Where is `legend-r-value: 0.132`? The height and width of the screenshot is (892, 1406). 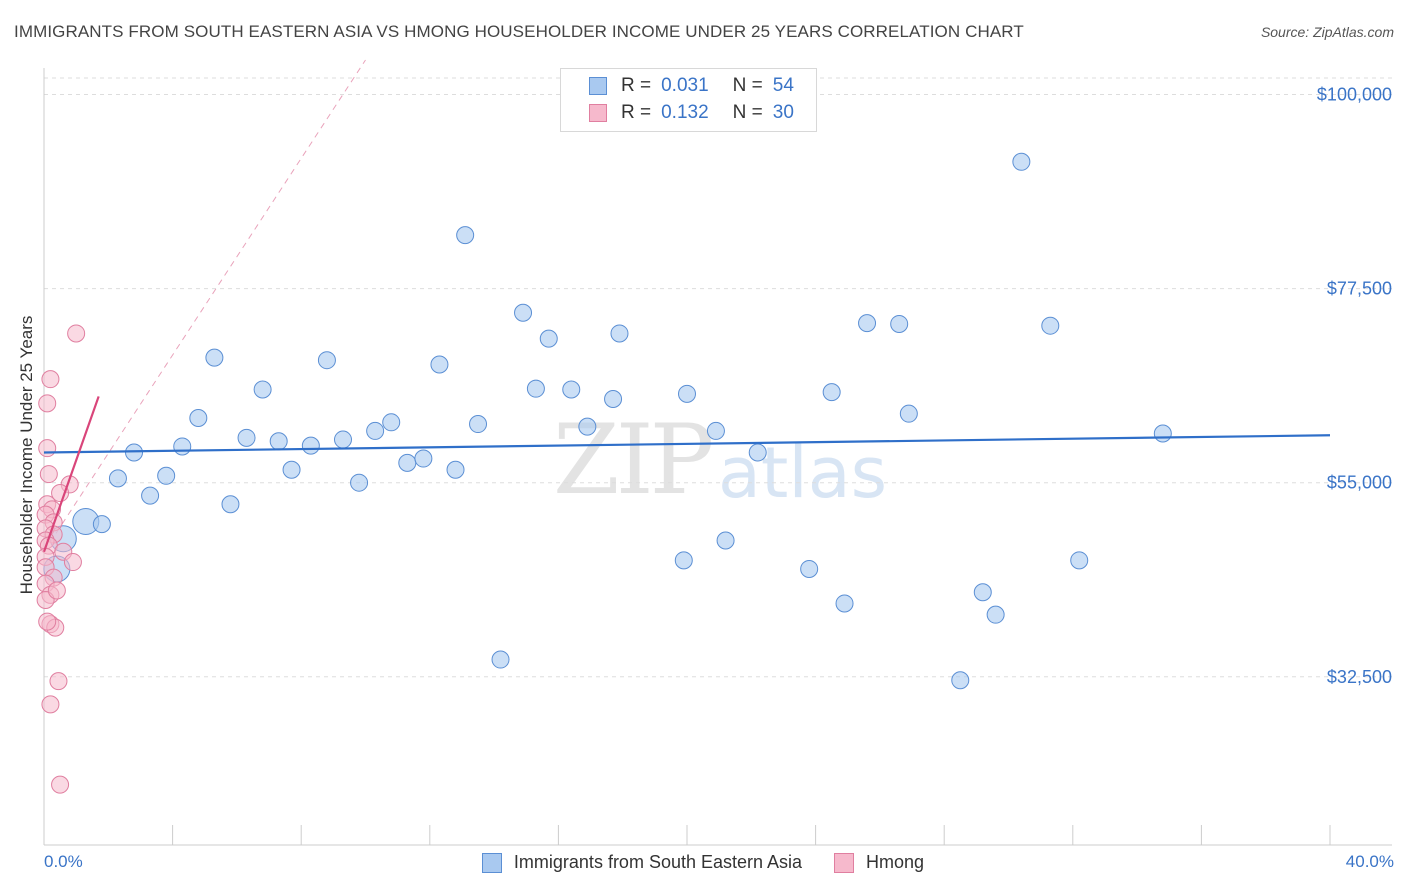 legend-r-value: 0.132 is located at coordinates (685, 112).